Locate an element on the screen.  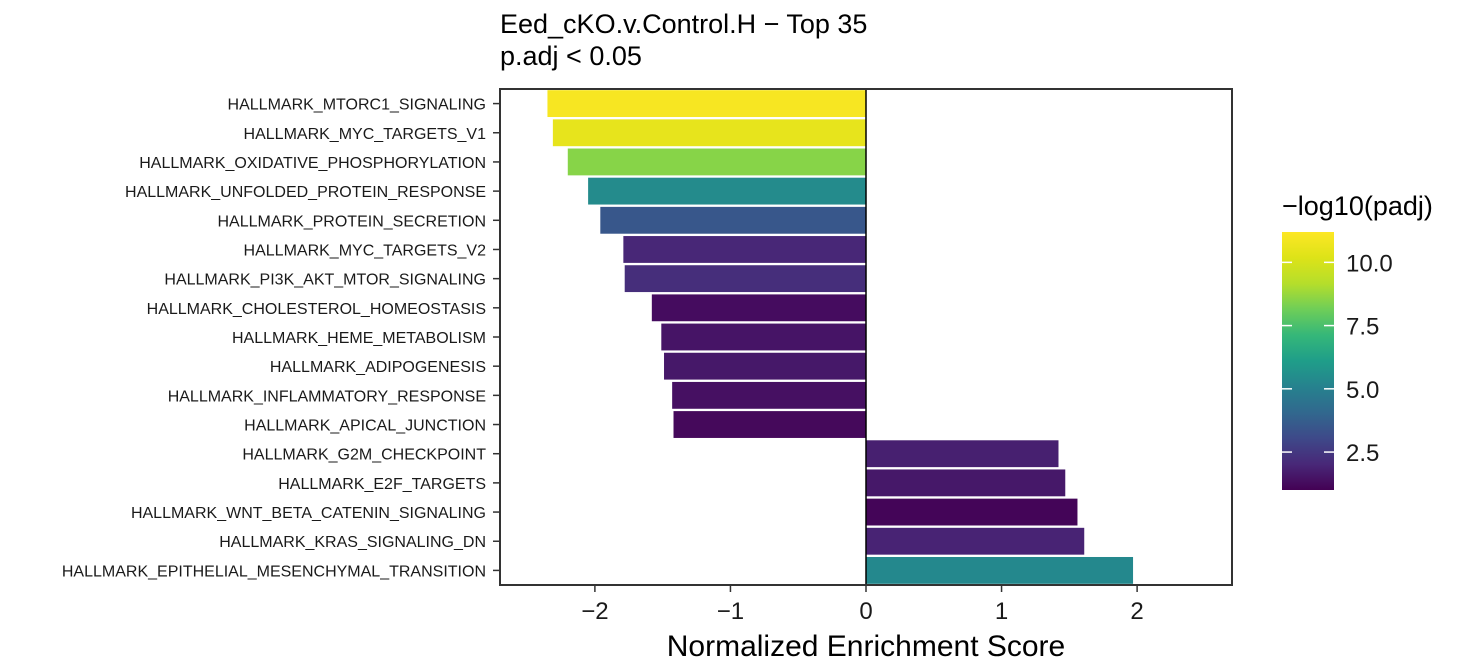
y-tick-label: HALLMARK_MTORC1_SIGNALING is located at coordinates (357, 105).